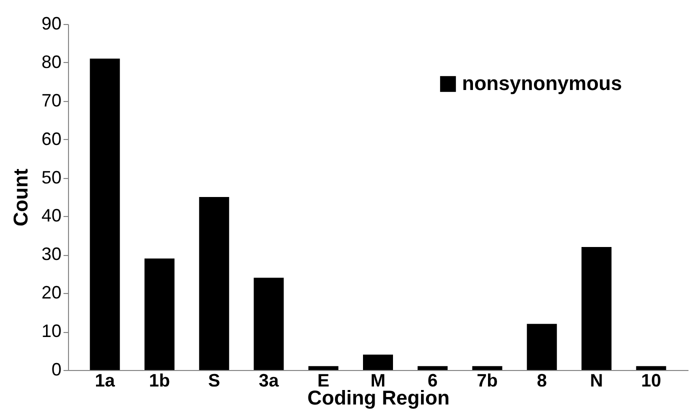 The image size is (693, 413). I want to click on y-tick-label: 80, so click(51, 62).